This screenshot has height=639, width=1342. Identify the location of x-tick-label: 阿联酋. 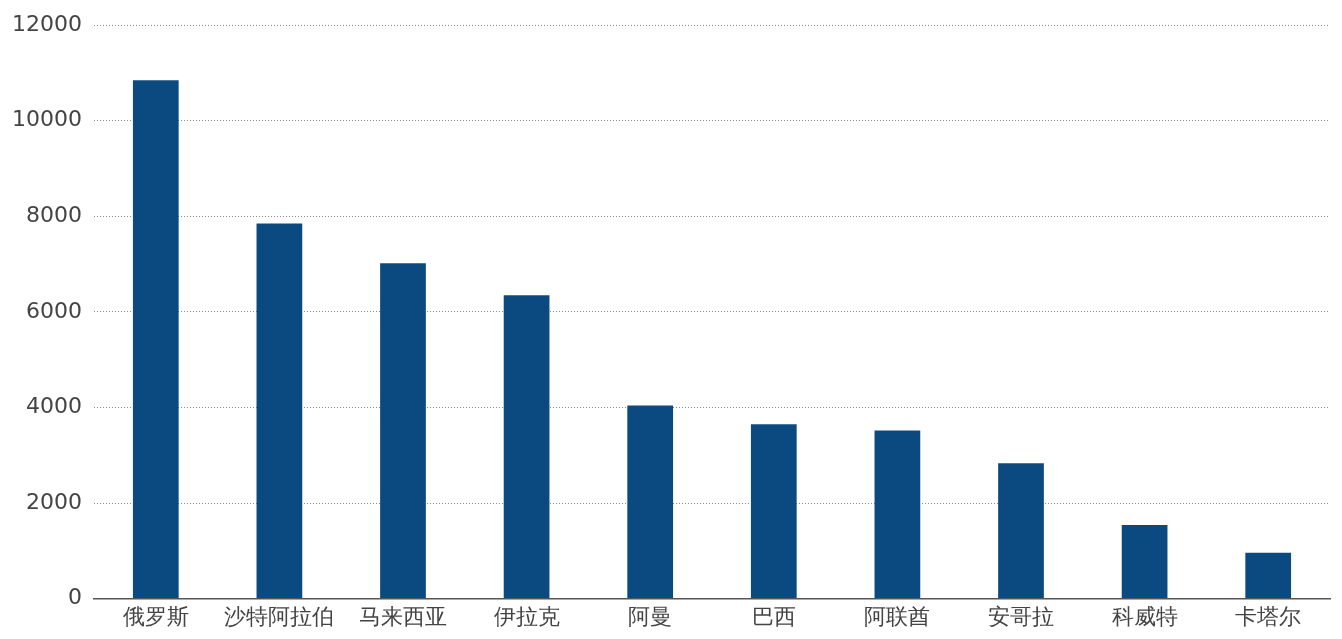
(897, 616).